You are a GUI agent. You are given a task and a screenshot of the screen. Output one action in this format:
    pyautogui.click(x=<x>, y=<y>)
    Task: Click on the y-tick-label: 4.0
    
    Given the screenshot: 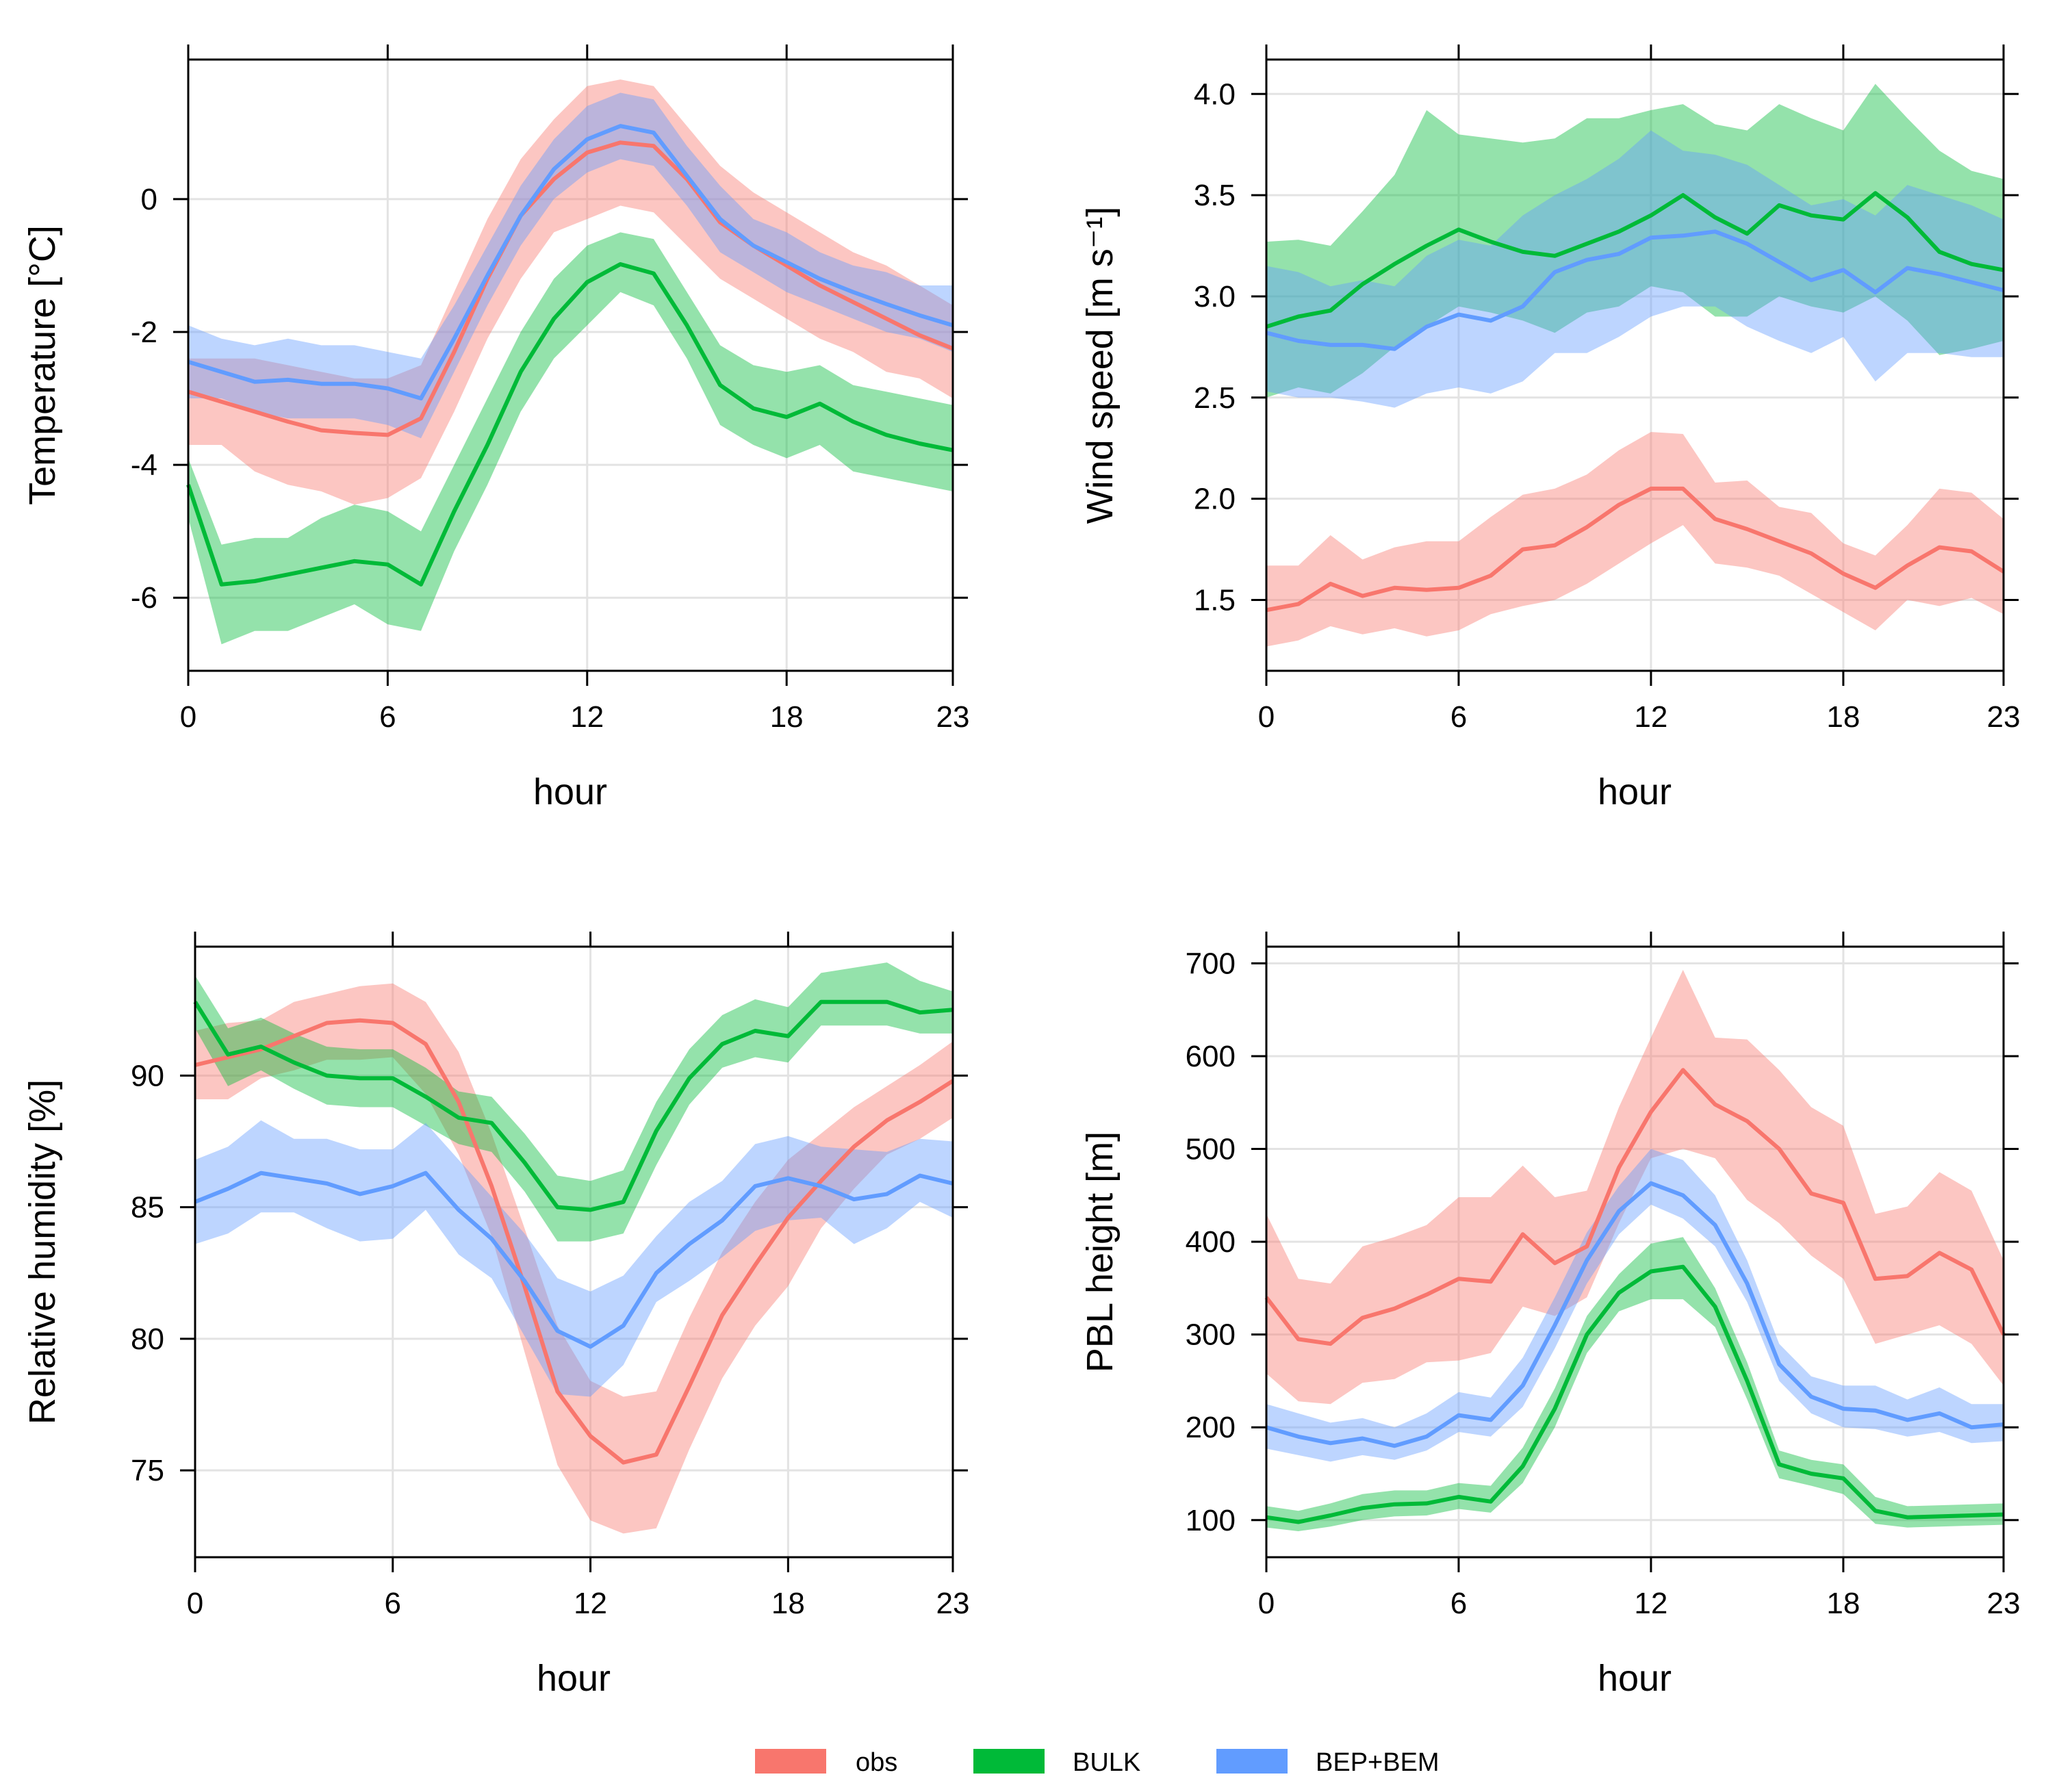 What is the action you would take?
    pyautogui.click(x=1215, y=94)
    